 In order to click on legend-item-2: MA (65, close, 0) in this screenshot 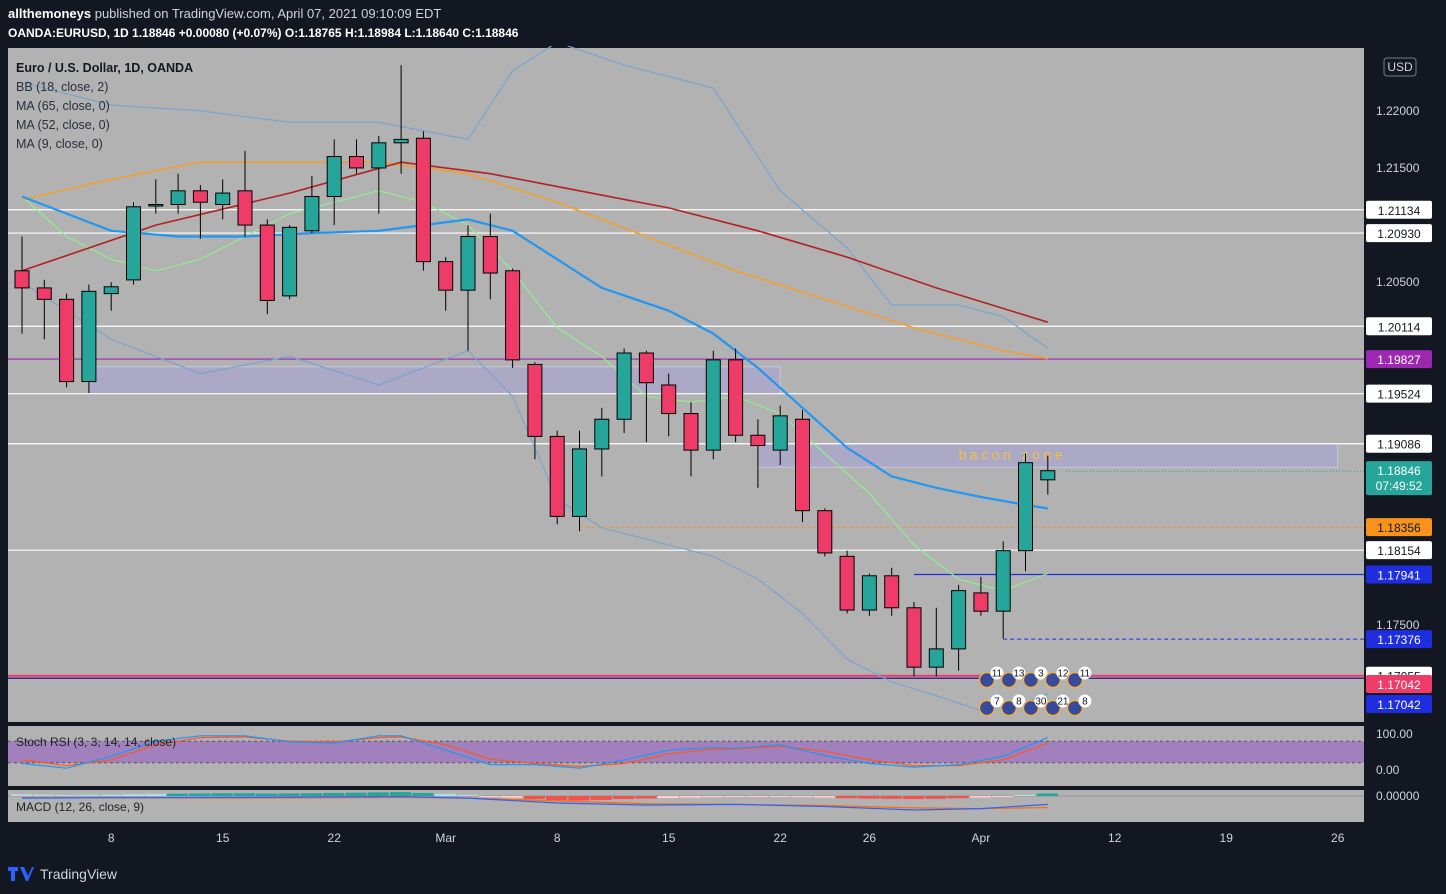, I will do `click(63, 106)`.